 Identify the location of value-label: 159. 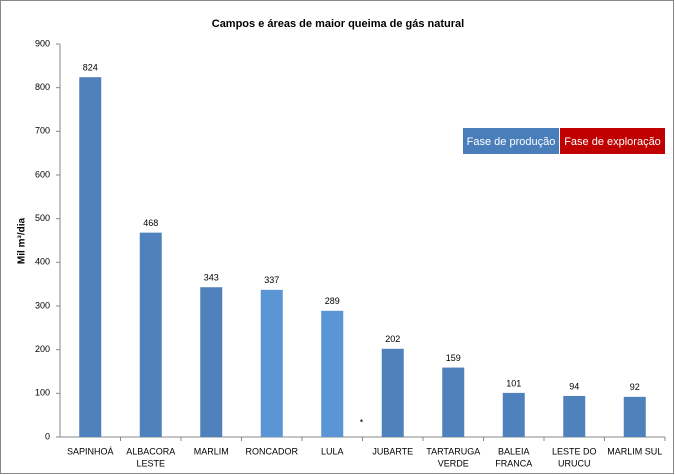
(453, 358).